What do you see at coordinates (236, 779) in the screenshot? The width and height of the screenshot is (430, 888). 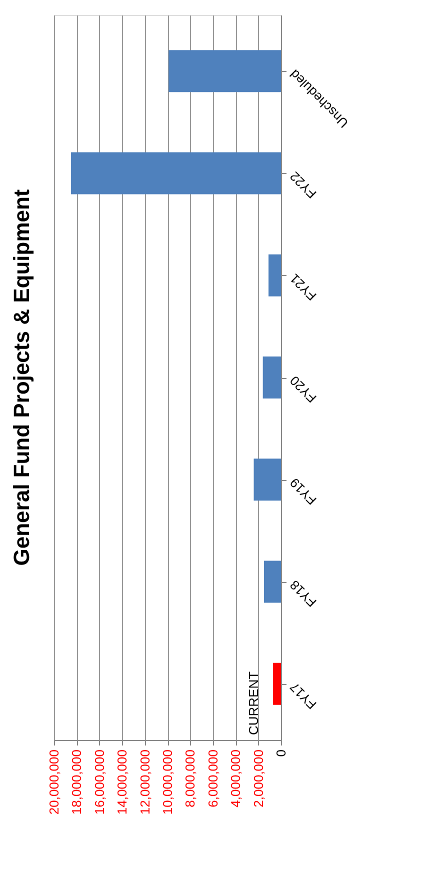 I see `x-tick-label: 4,000,000` at bounding box center [236, 779].